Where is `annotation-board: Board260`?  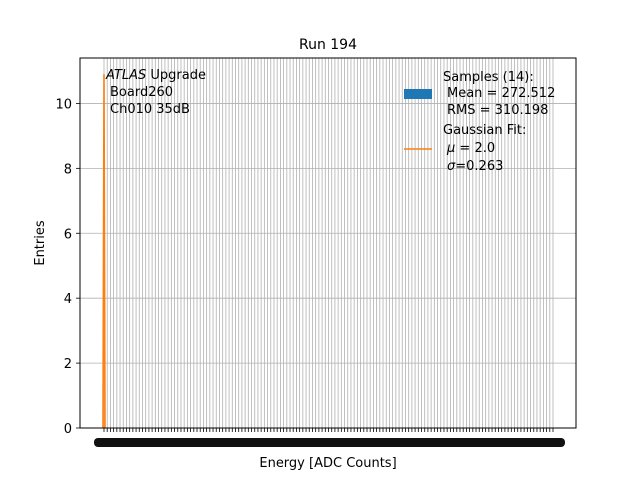
annotation-board: Board260 is located at coordinates (141, 92).